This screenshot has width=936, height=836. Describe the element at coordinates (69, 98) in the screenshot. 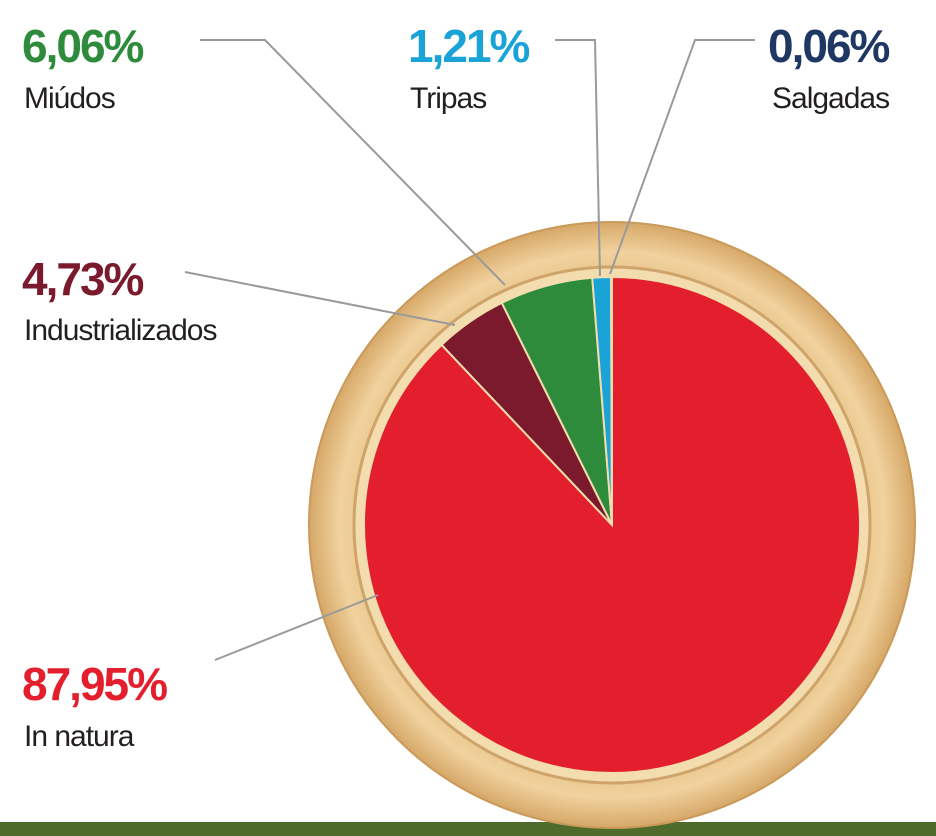

I see `category-label: Miúdos` at that location.